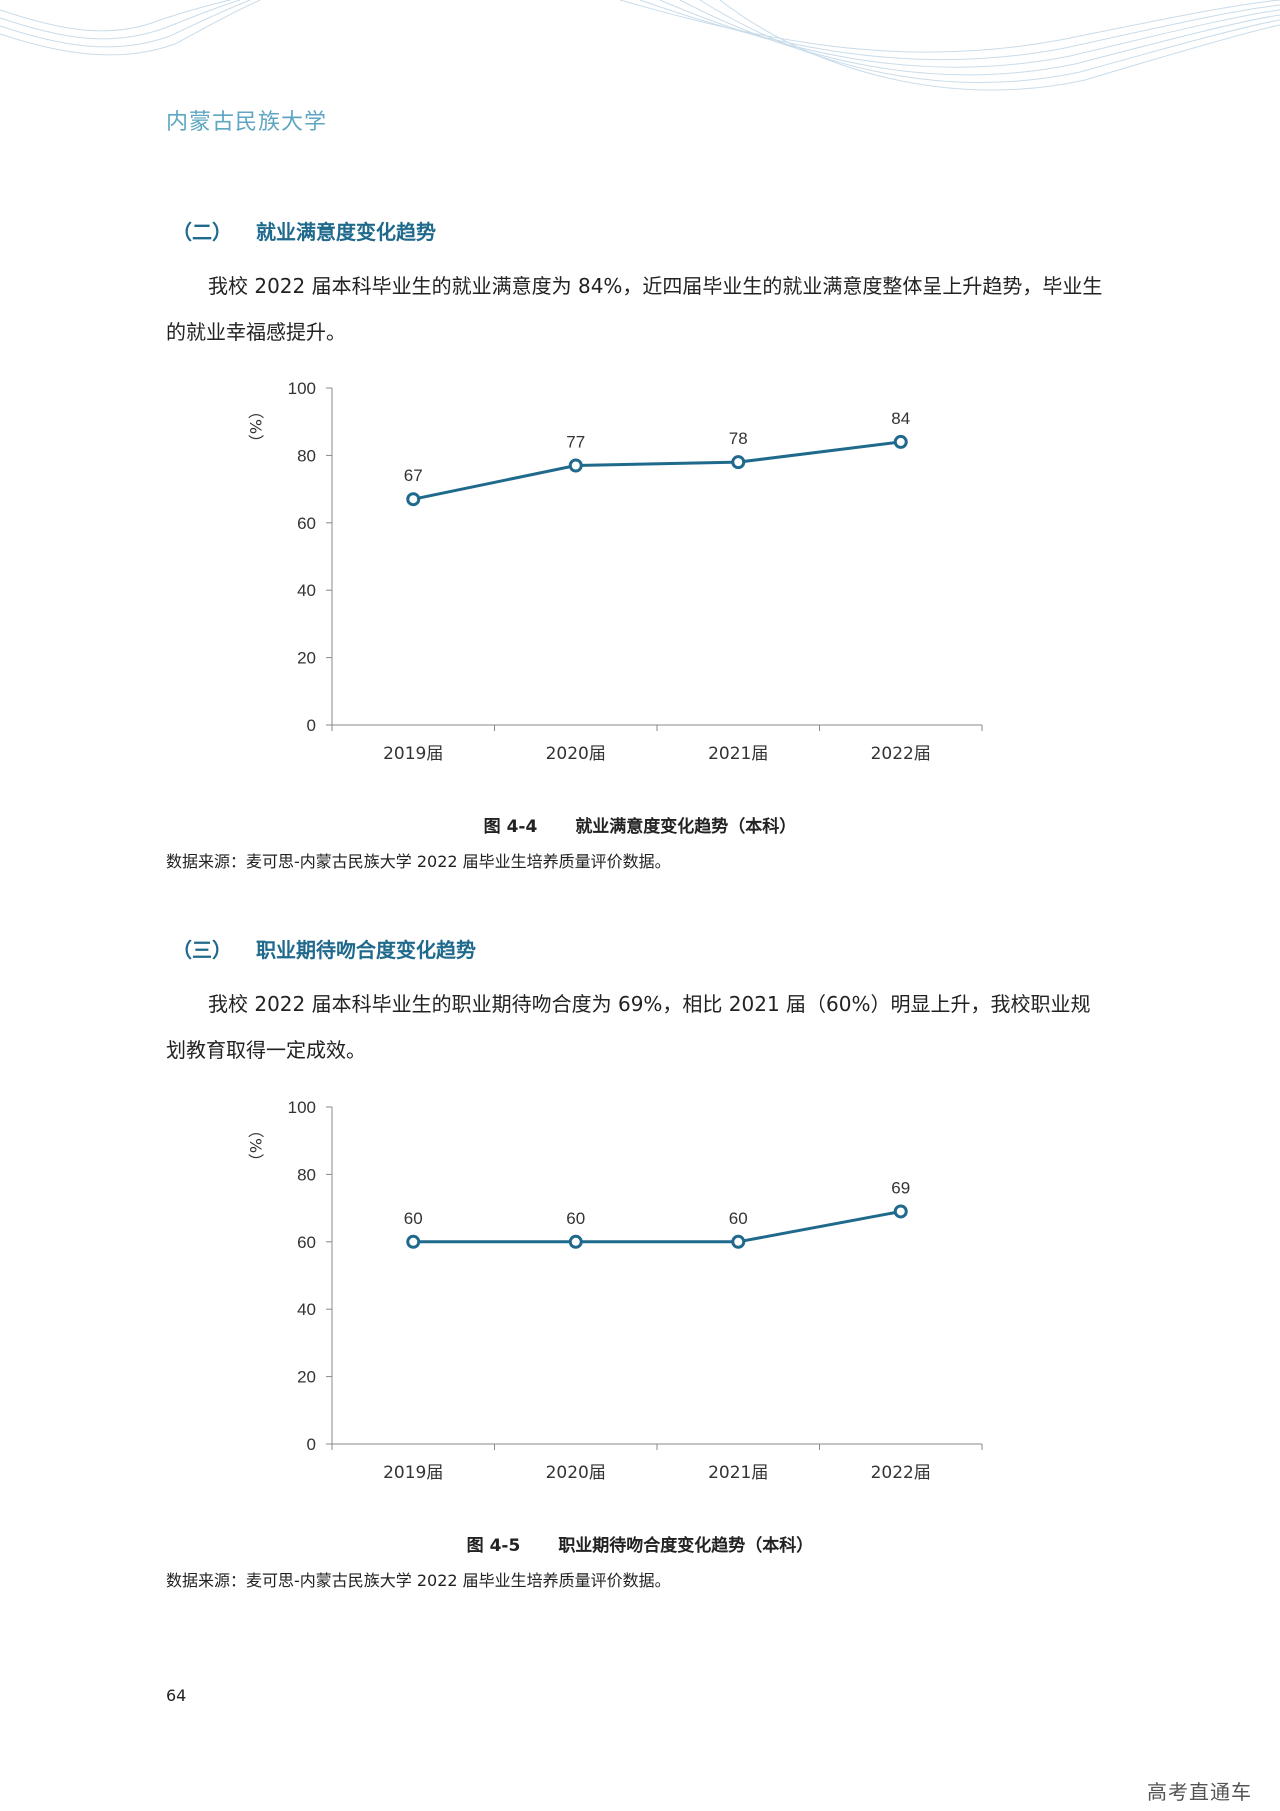  What do you see at coordinates (202, 950) in the screenshot?
I see `section-number: （三）` at bounding box center [202, 950].